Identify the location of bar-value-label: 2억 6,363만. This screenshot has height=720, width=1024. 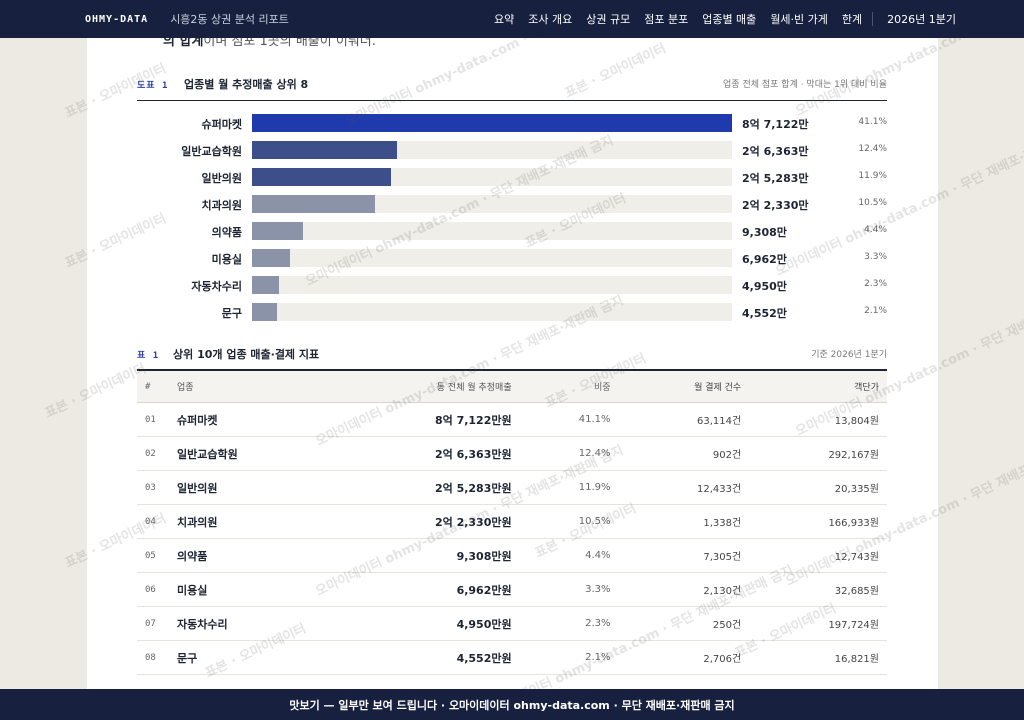
(775, 151).